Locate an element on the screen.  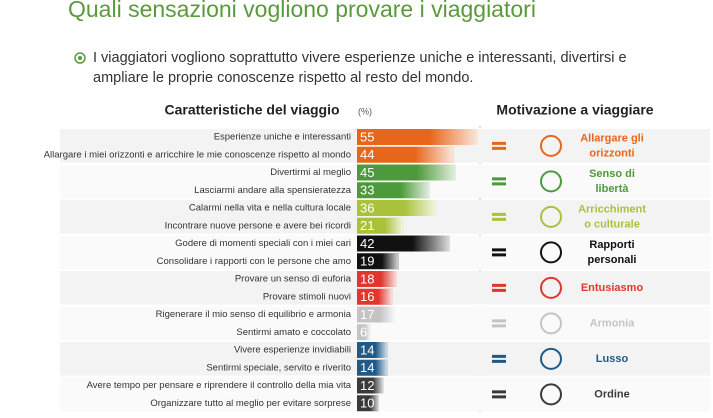
value-label: 18 is located at coordinates (367, 278).